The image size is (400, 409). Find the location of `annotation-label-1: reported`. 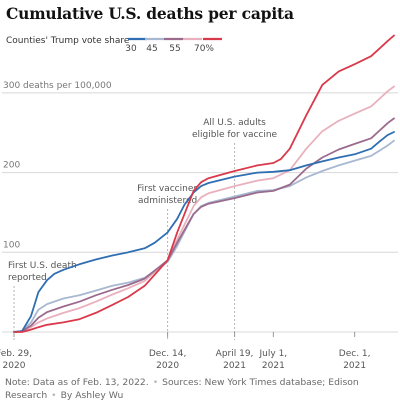

annotation-label-1: reported is located at coordinates (27, 278).